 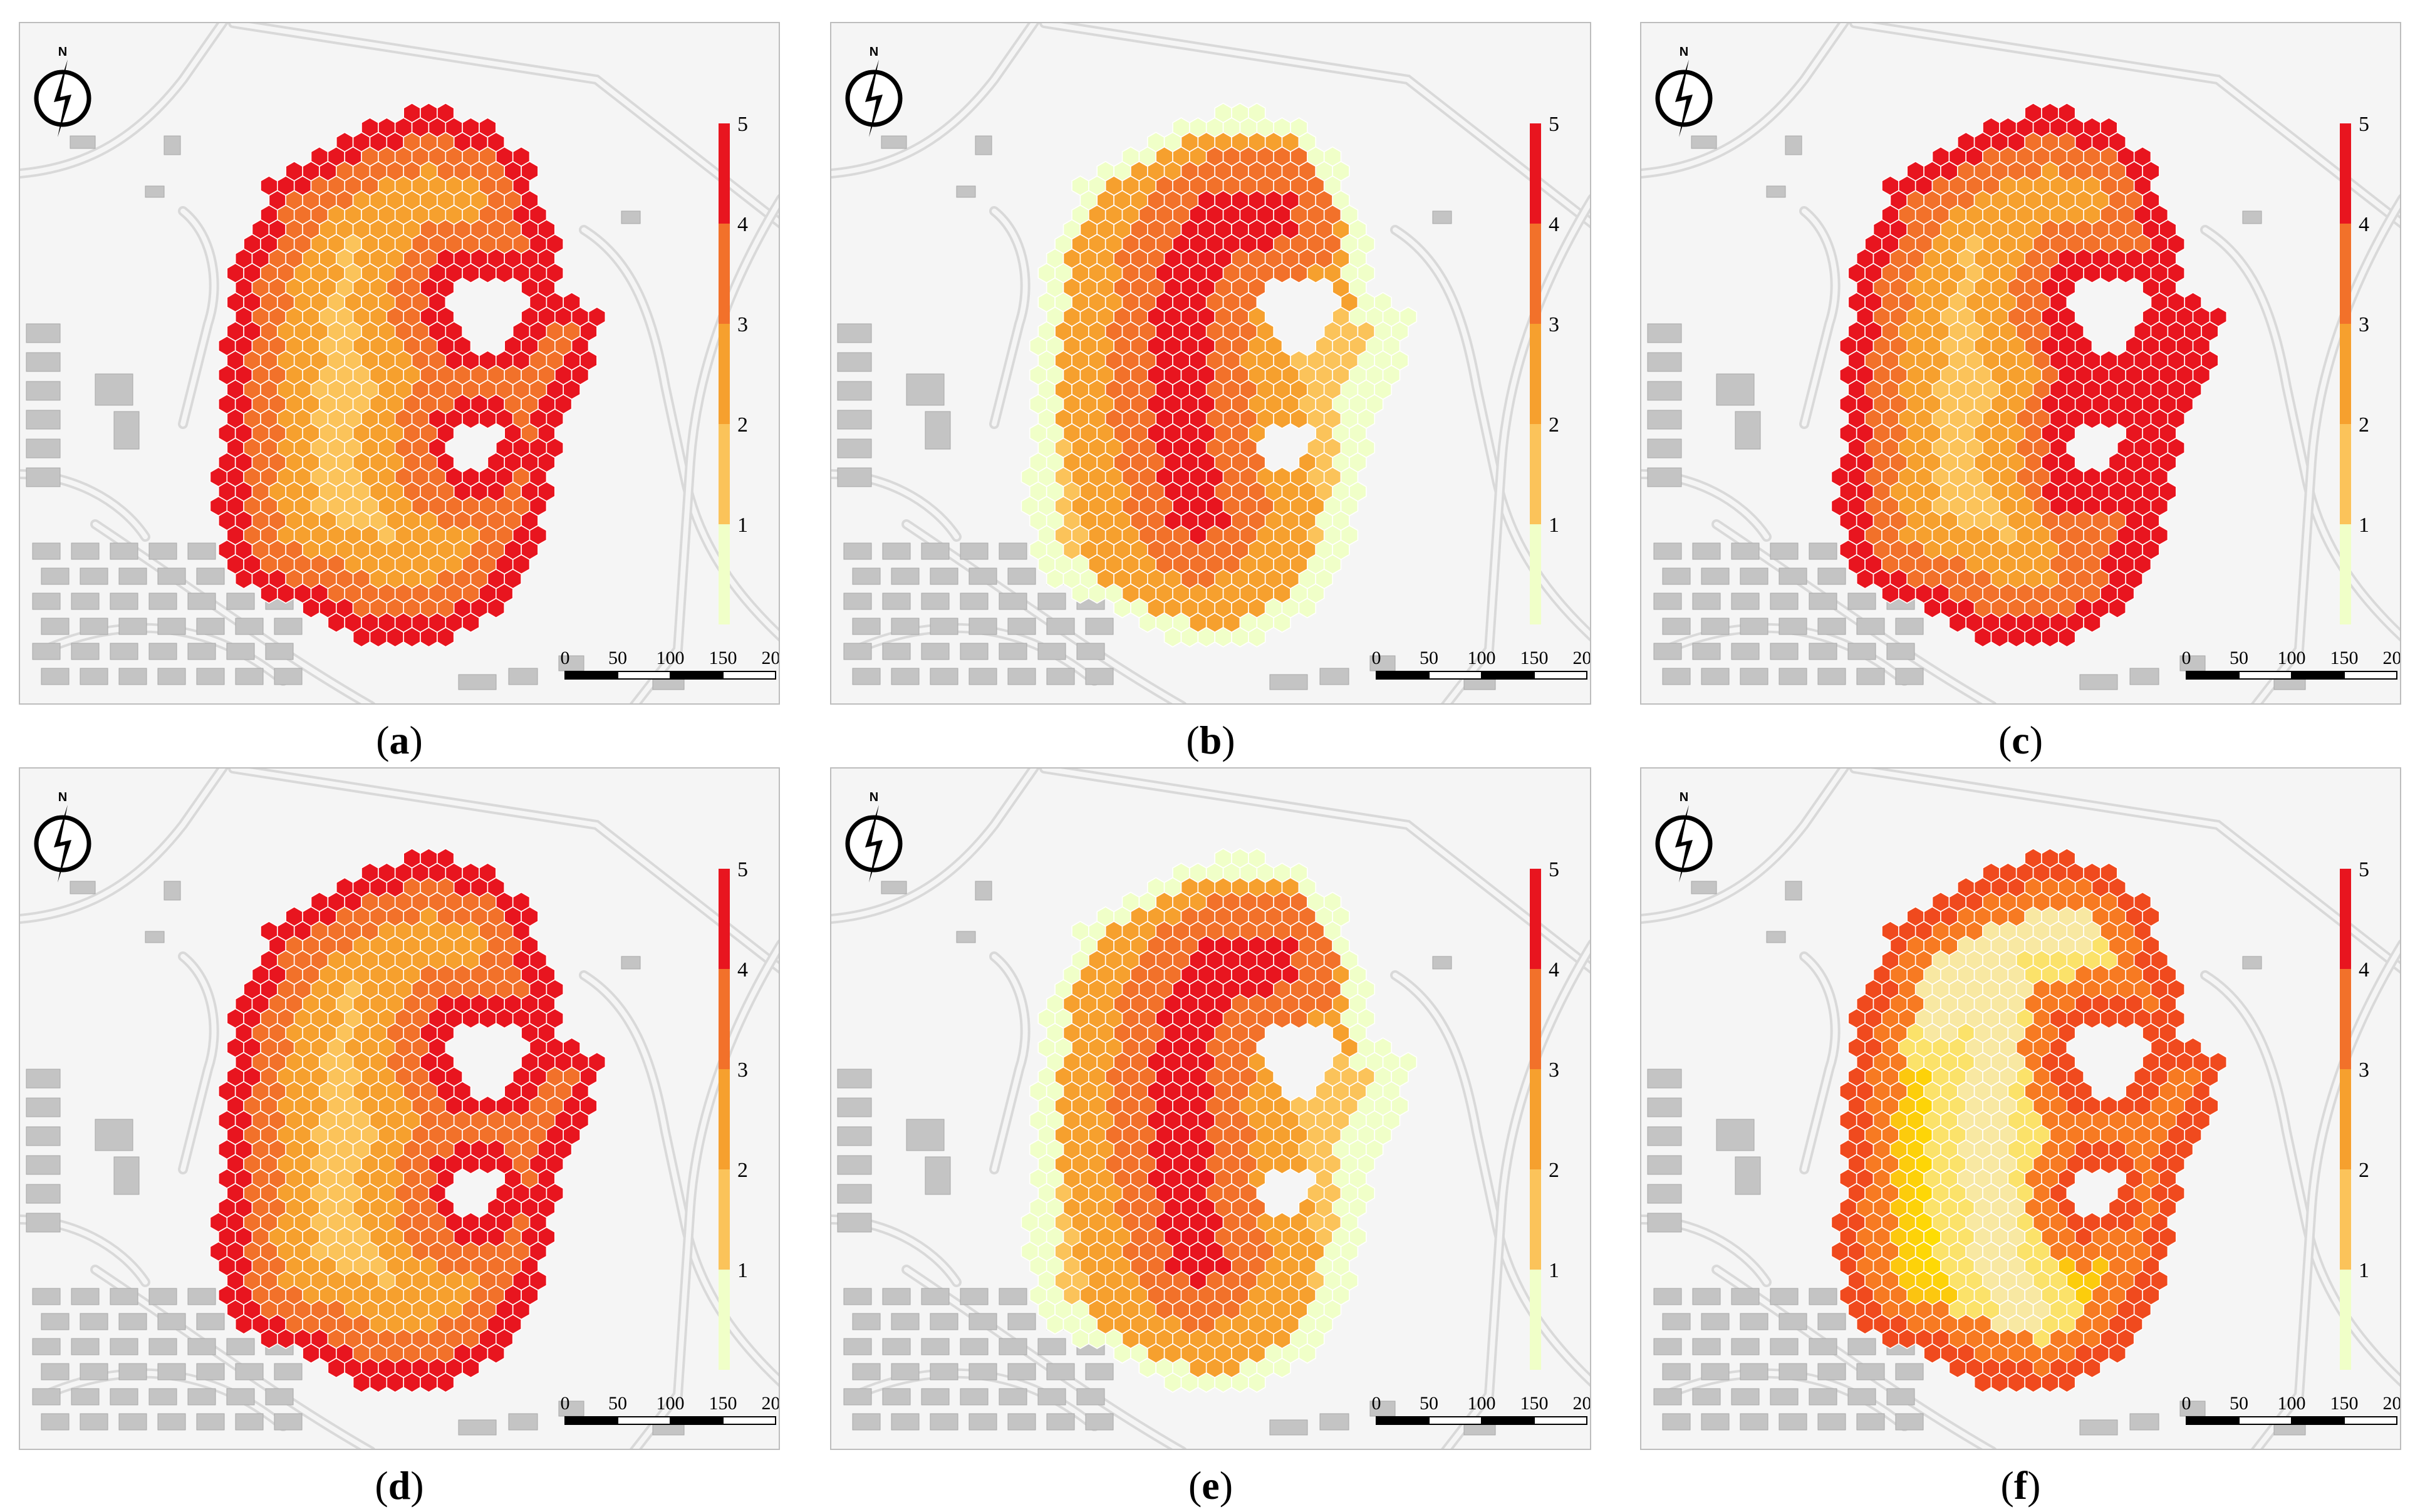 I want to click on panel-caption-letter: e, so click(x=1211, y=1485).